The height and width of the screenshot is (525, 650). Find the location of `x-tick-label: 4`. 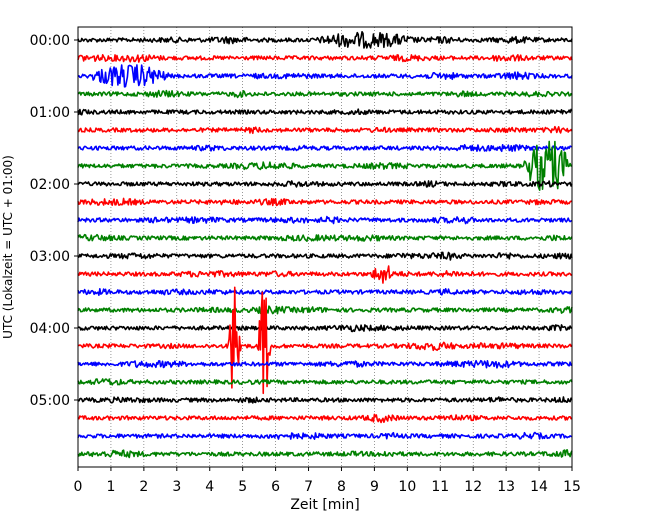

x-tick-label: 4 is located at coordinates (209, 487).